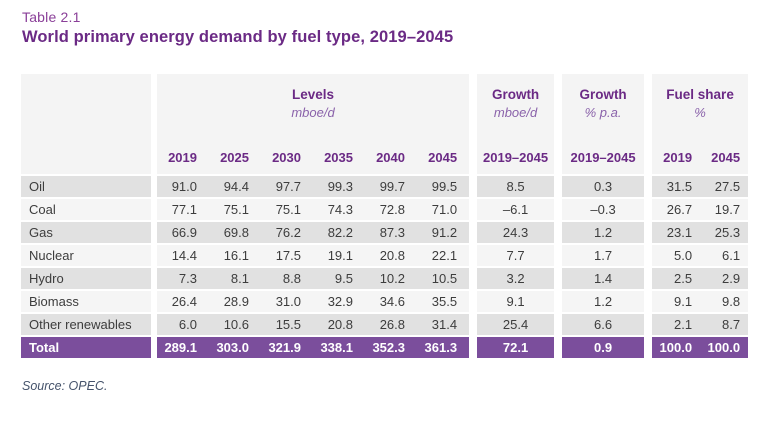  I want to click on growth-mboed-value: 8.5, so click(516, 185).